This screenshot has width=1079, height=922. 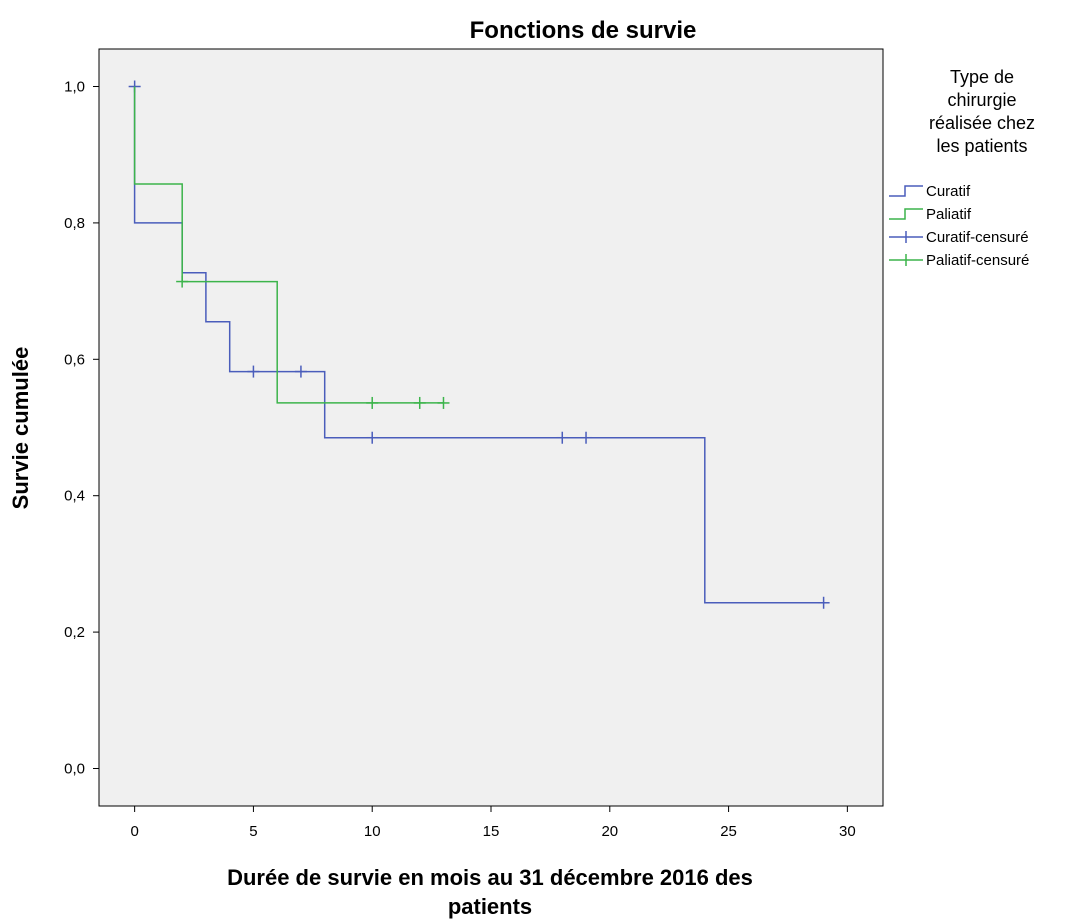 What do you see at coordinates (981, 146) in the screenshot?
I see `legend-title-line-4: les patients` at bounding box center [981, 146].